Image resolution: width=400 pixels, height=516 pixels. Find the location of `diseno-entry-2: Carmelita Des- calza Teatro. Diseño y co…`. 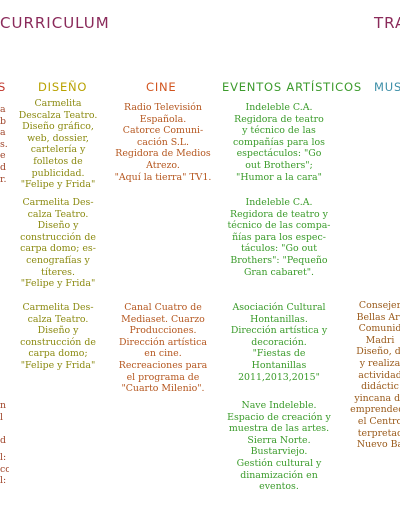

diseno-entry-2: Carmelita Des- calza Teatro. Diseño y co… is located at coordinates (58, 243).